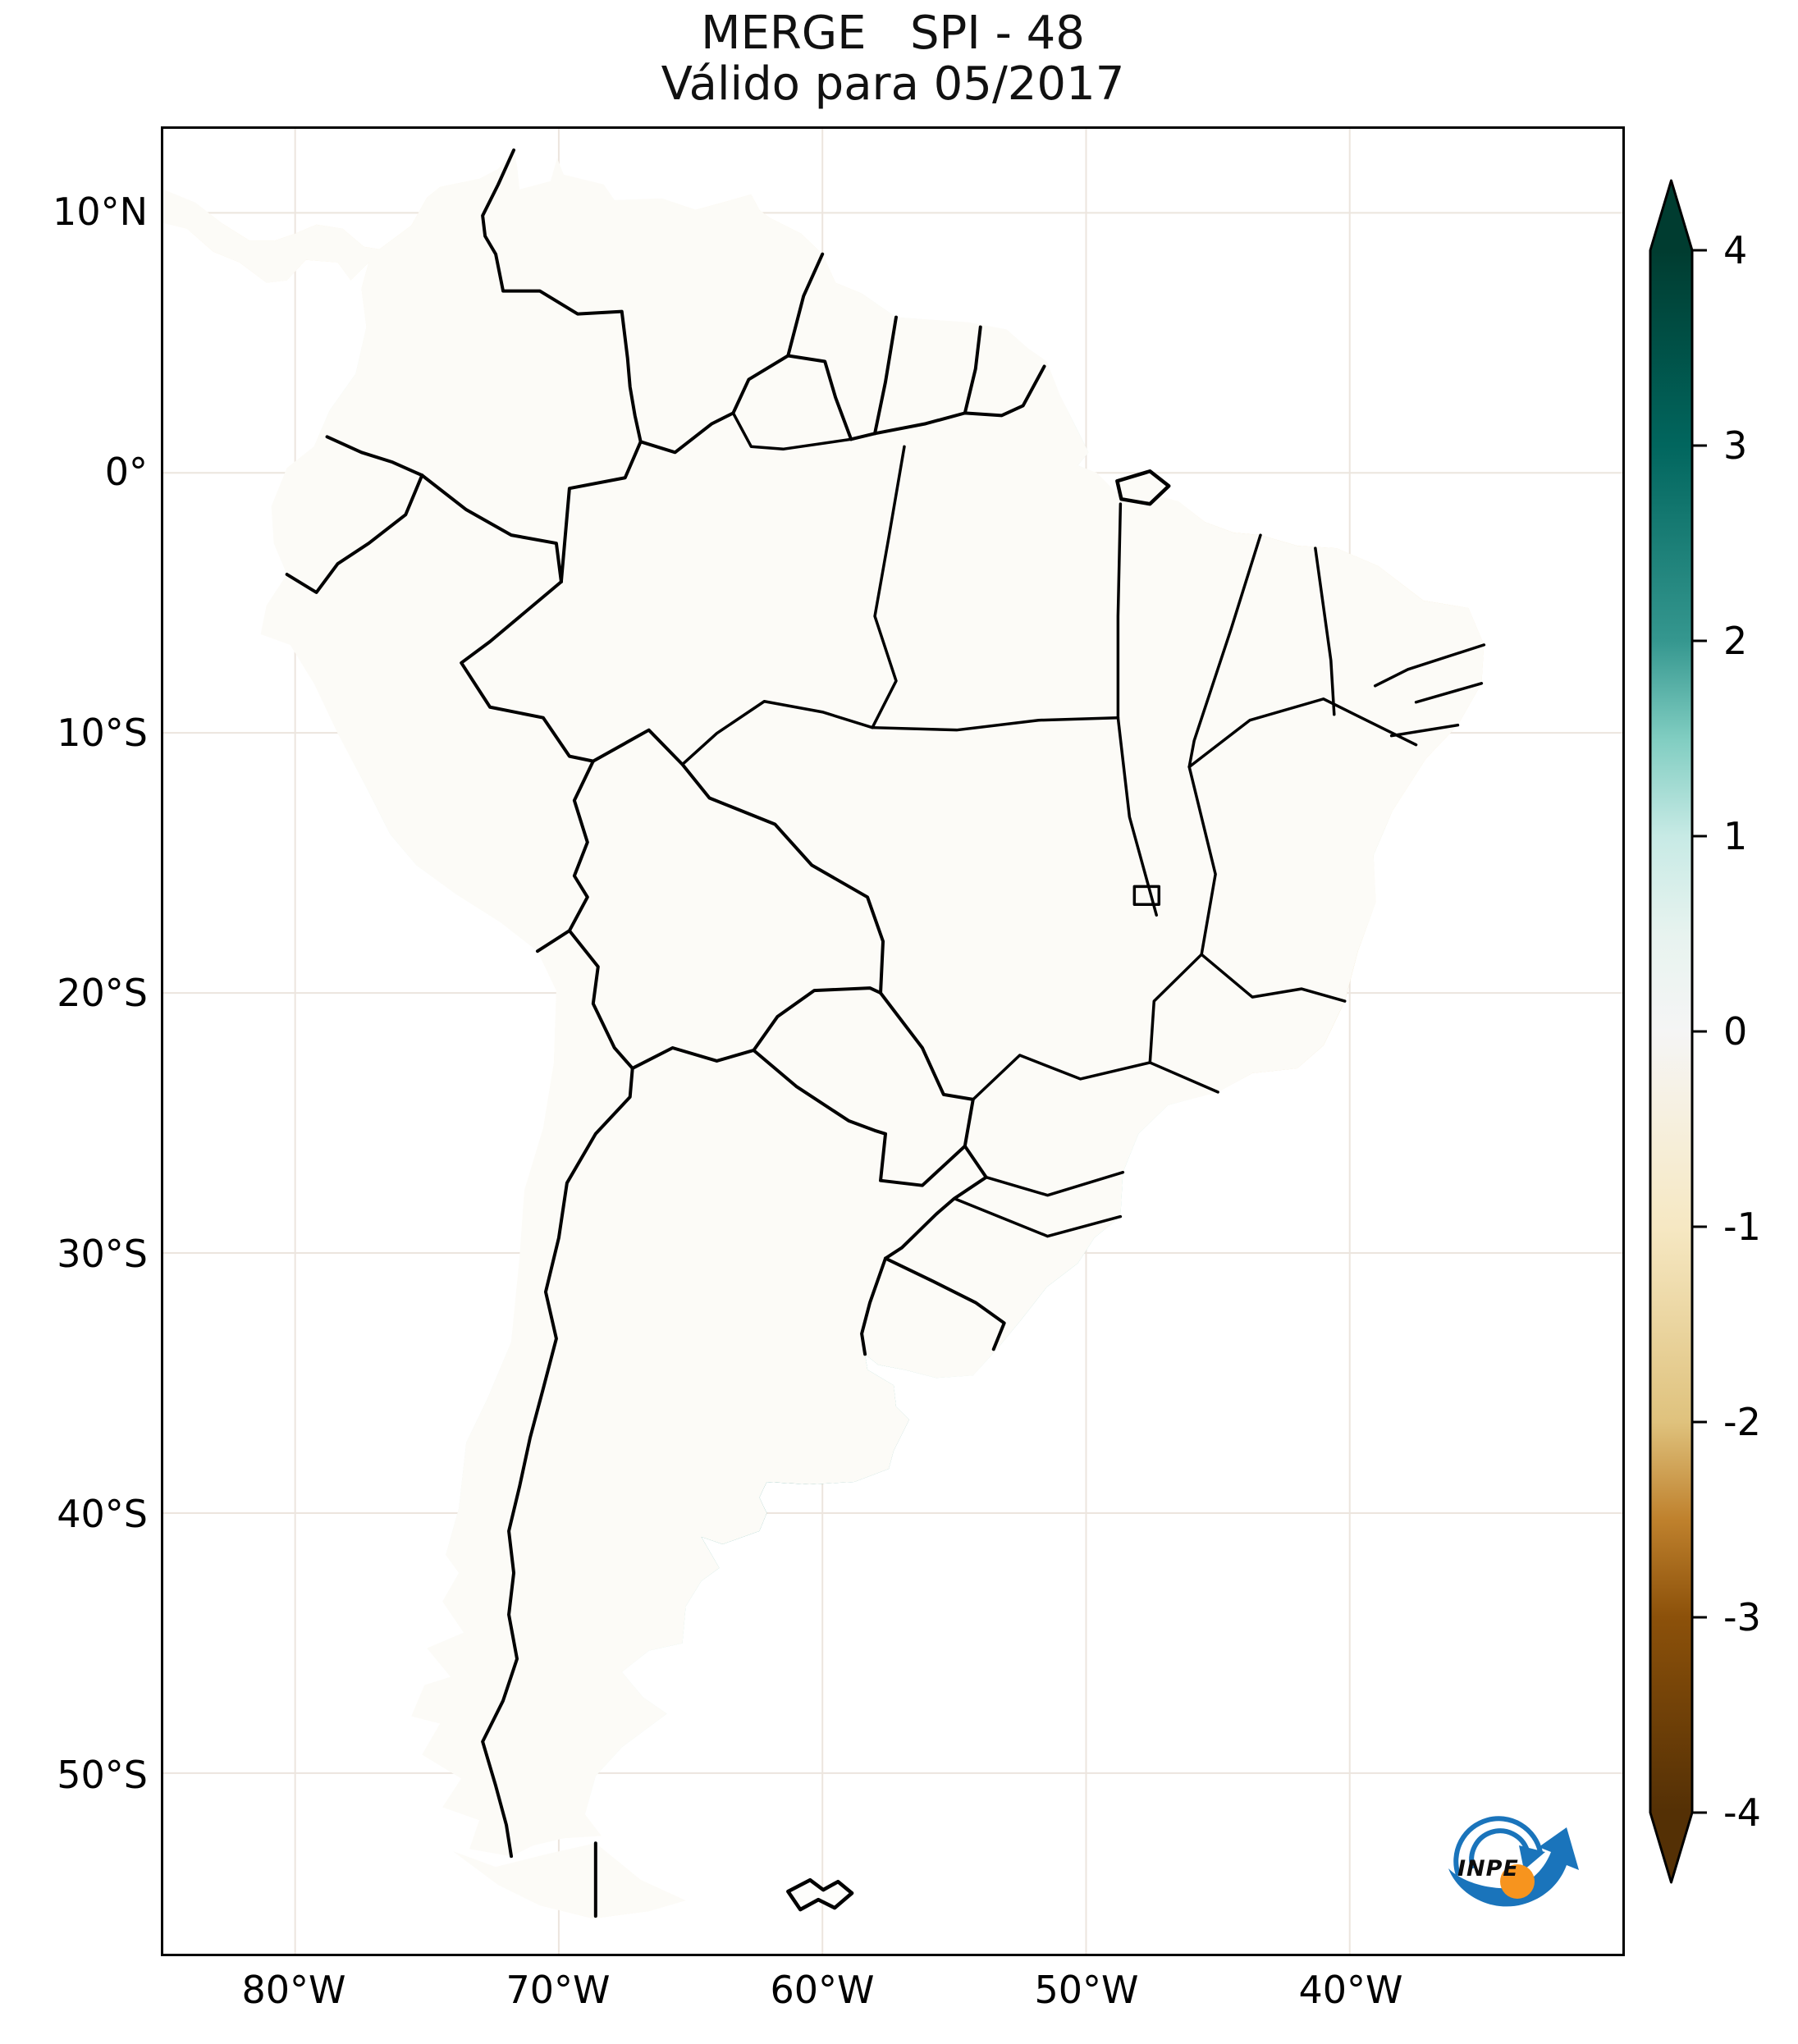 The width and height of the screenshot is (1798, 2044). What do you see at coordinates (1735, 836) in the screenshot?
I see `colorbar-tick-label: 1` at bounding box center [1735, 836].